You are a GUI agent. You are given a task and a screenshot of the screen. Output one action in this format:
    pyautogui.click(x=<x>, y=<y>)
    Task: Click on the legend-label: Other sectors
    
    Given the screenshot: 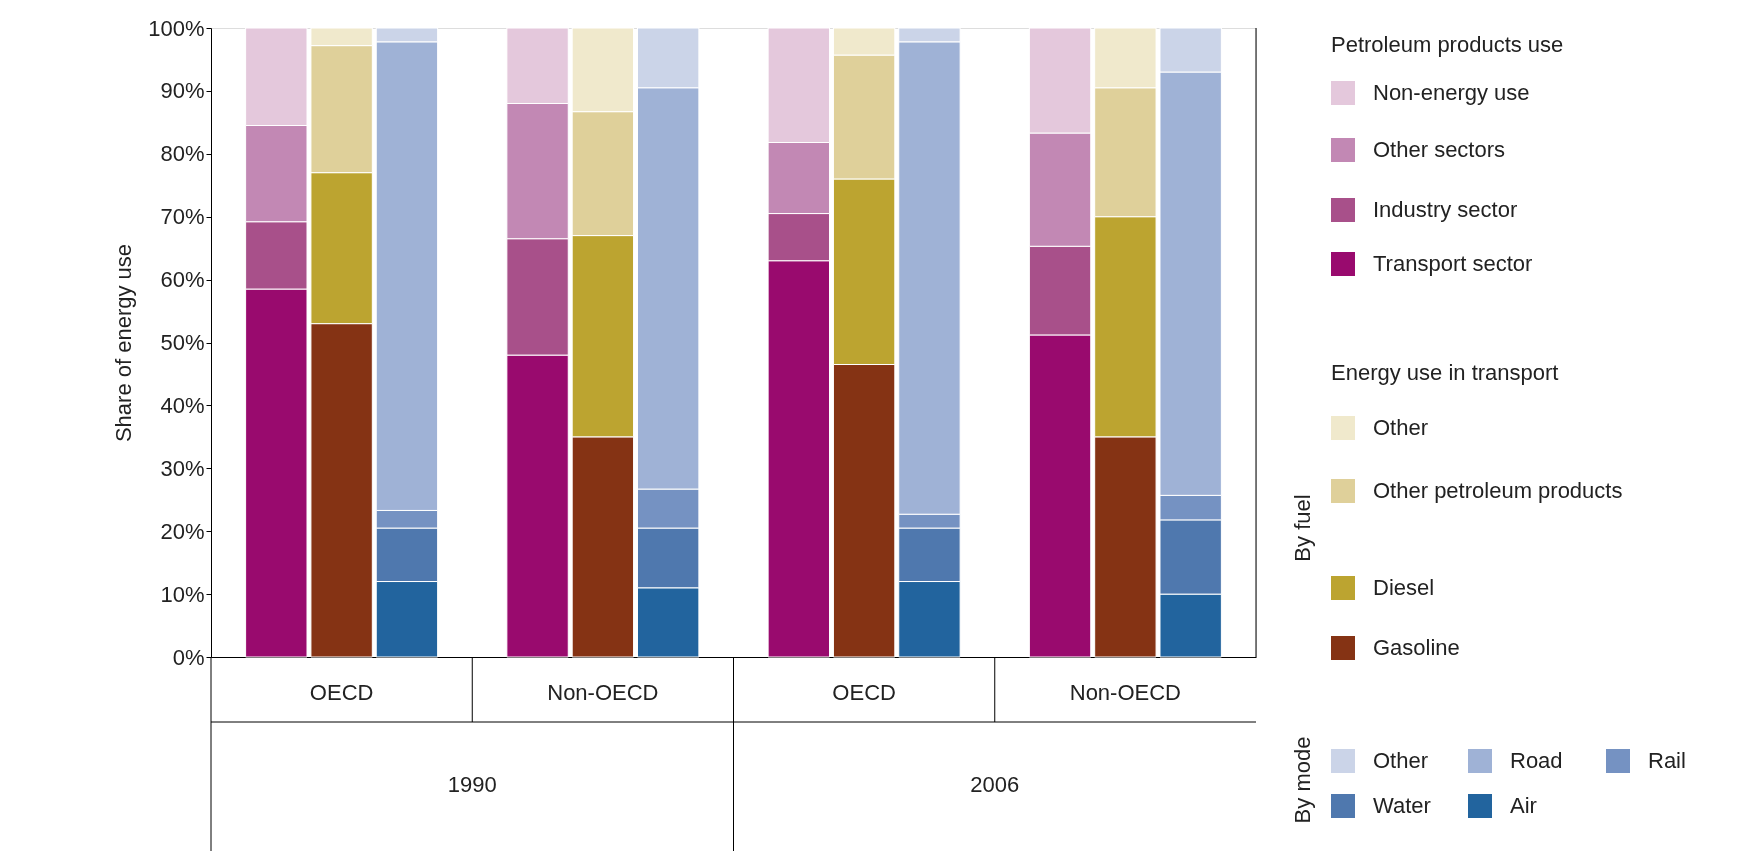 What is the action you would take?
    pyautogui.click(x=1439, y=149)
    